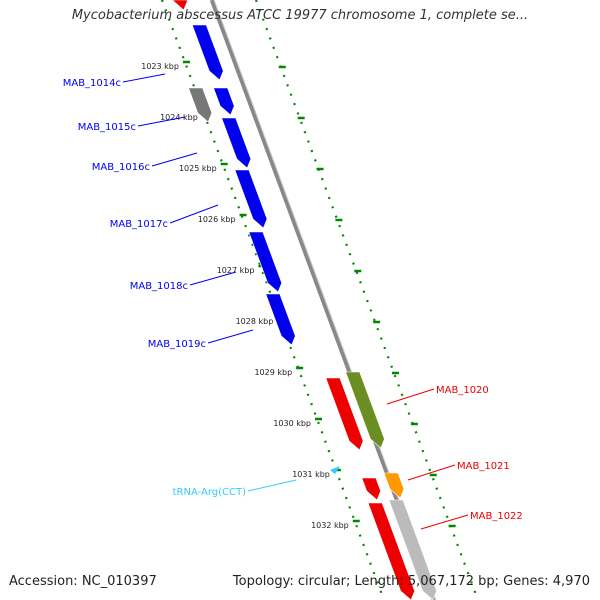  I want to click on gene-label: MAB_1020, so click(462, 390).